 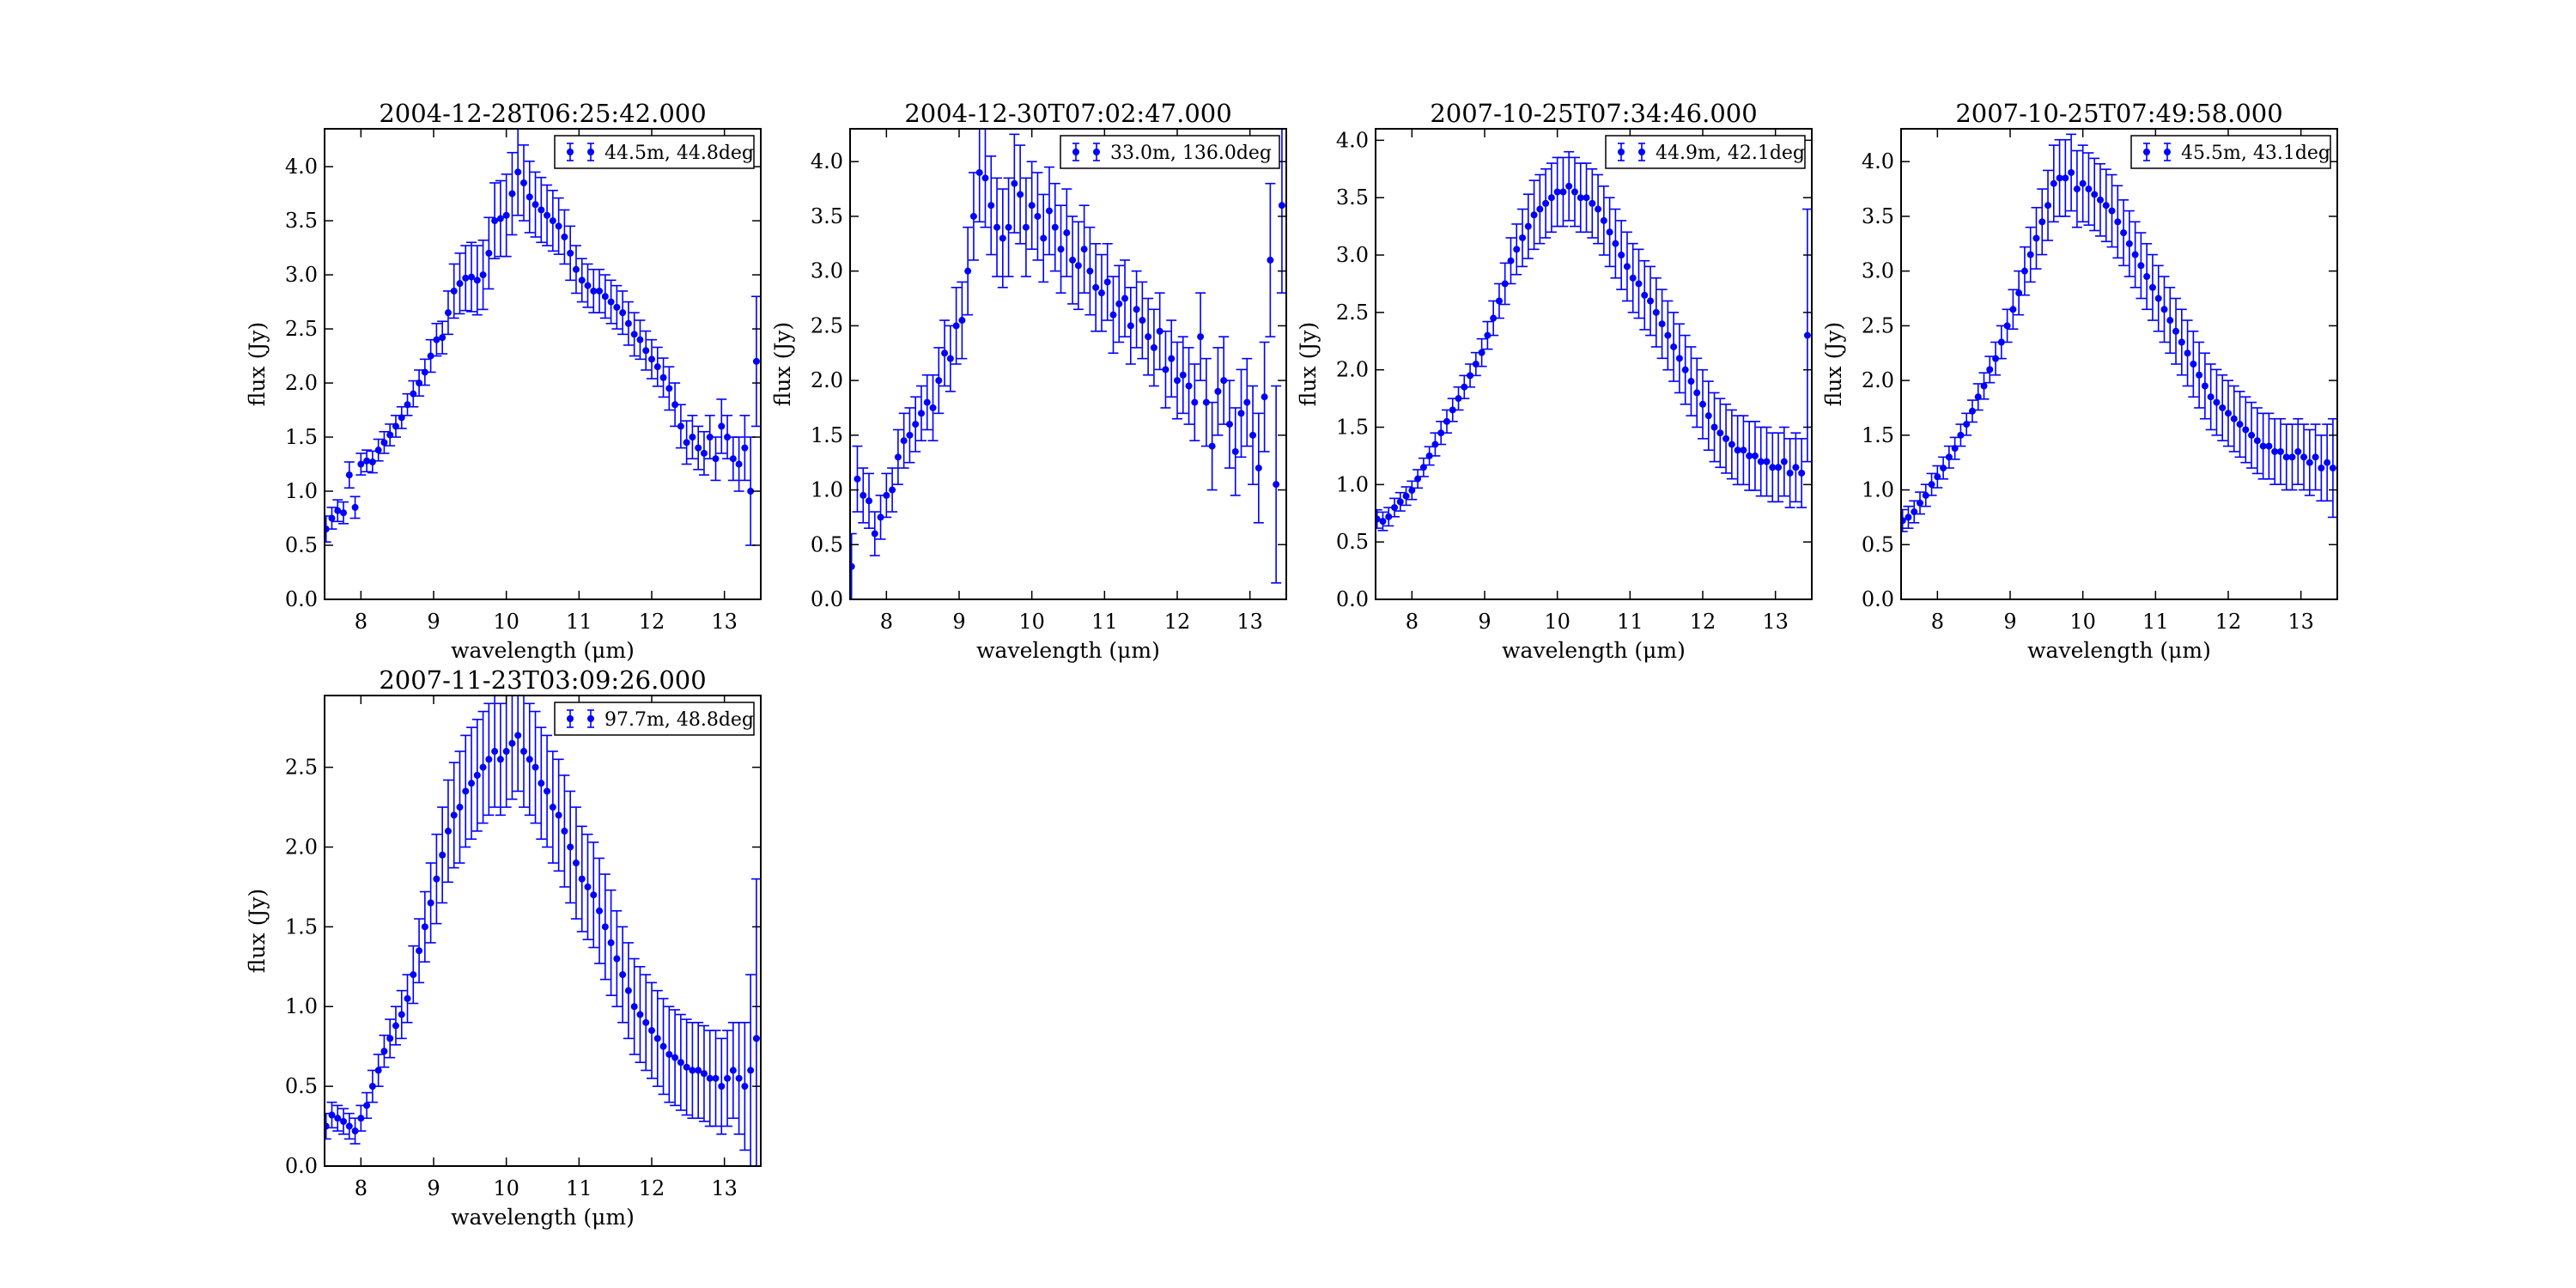 I want to click on y-axis-label: flux (Jy), so click(x=1308, y=364).